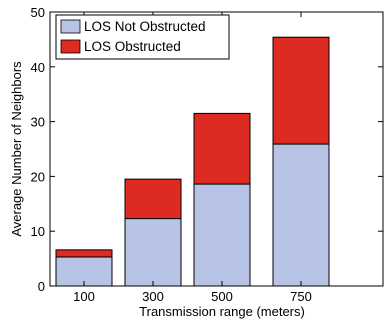 This screenshot has height=322, width=386. What do you see at coordinates (301, 296) in the screenshot?
I see `x-tick-label-750: 750` at bounding box center [301, 296].